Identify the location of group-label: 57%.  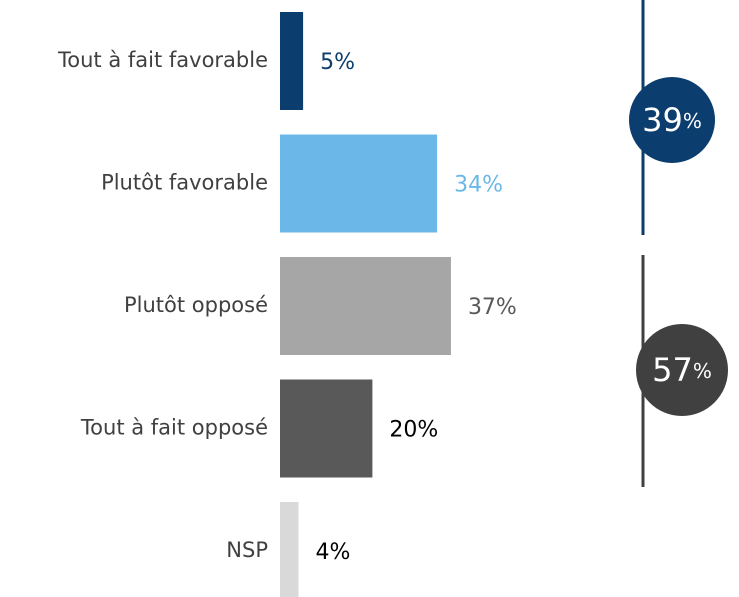
(682, 370).